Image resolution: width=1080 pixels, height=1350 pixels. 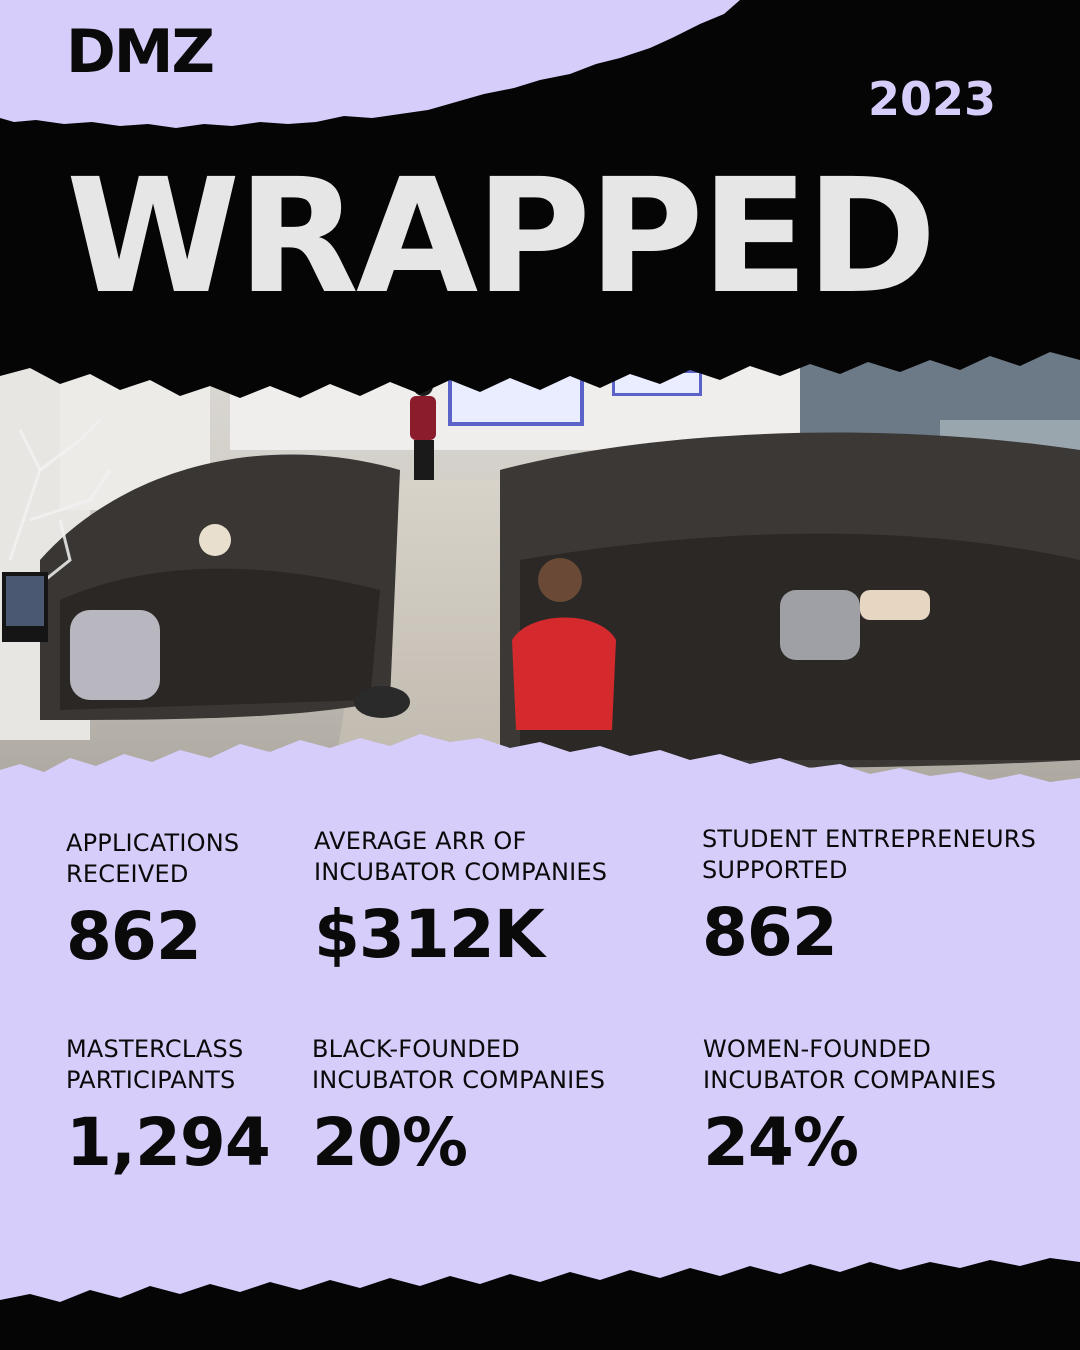 I want to click on stat-black-founded: BLACK-FOUNDED INCUBATOR COMPANIES 20%, so click(x=458, y=1105).